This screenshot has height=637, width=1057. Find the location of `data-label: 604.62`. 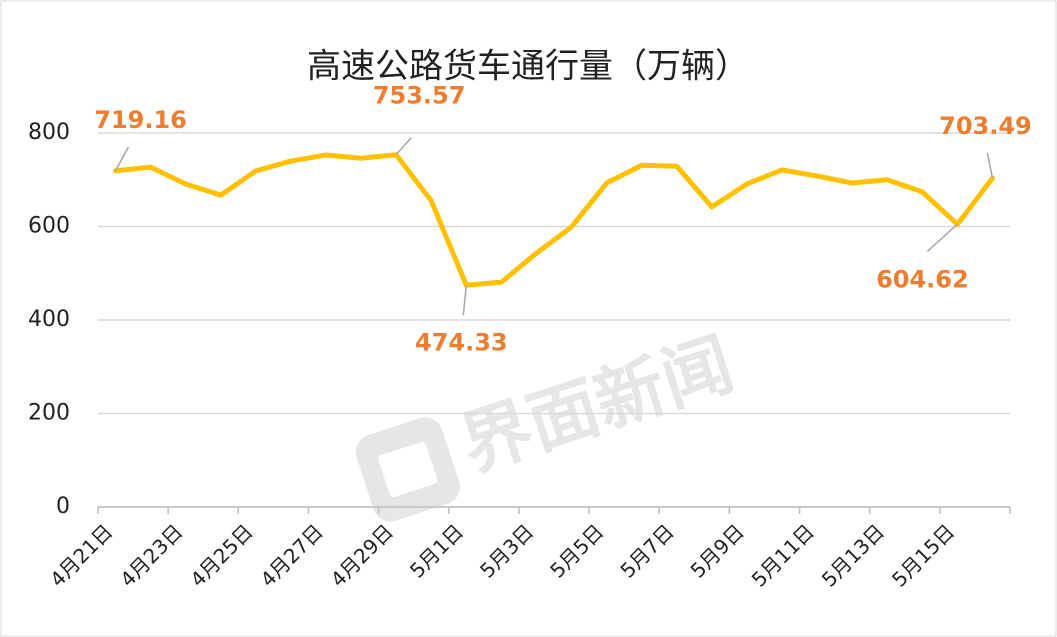

data-label: 604.62 is located at coordinates (922, 279).